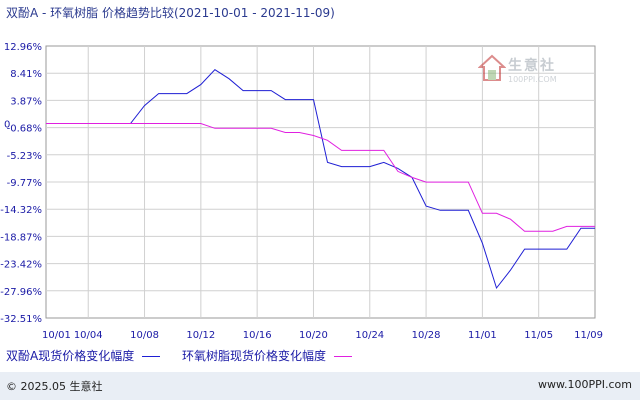 The width and height of the screenshot is (640, 400). I want to click on legend-label-bpa: 双酚A现货价格变化幅度, so click(70, 356).